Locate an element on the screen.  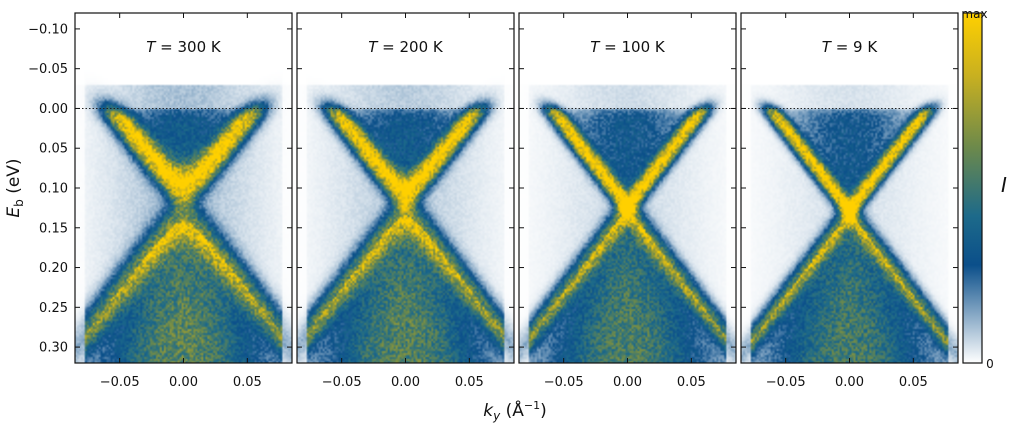
y-tick-label: 0.20 is located at coordinates (53, 268).